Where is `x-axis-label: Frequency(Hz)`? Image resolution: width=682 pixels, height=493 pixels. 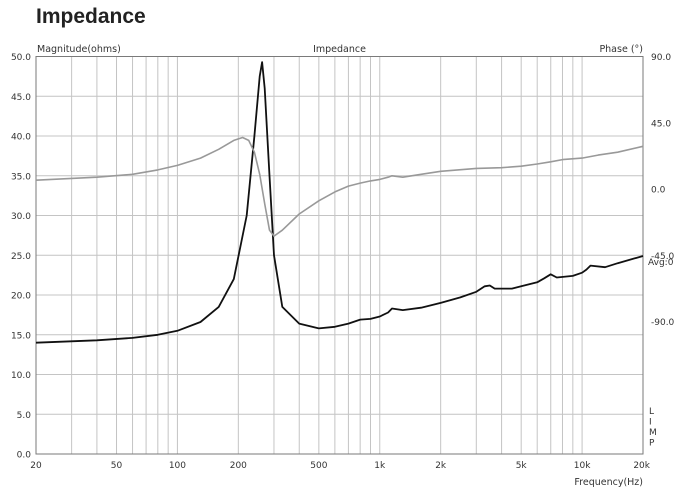
x-axis-label: Frequency(Hz) is located at coordinates (608, 482).